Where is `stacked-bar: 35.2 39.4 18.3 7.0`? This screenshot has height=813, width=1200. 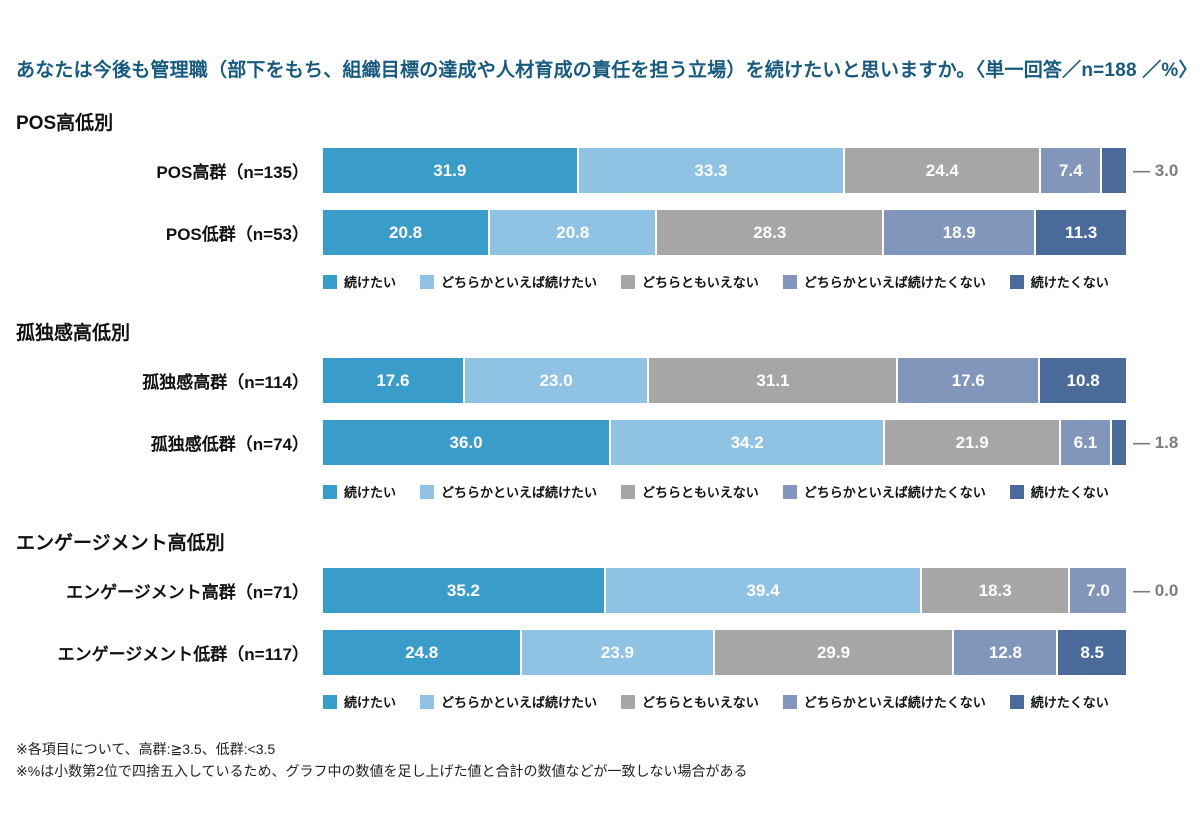 stacked-bar: 35.2 39.4 18.3 7.0 is located at coordinates (724, 590).